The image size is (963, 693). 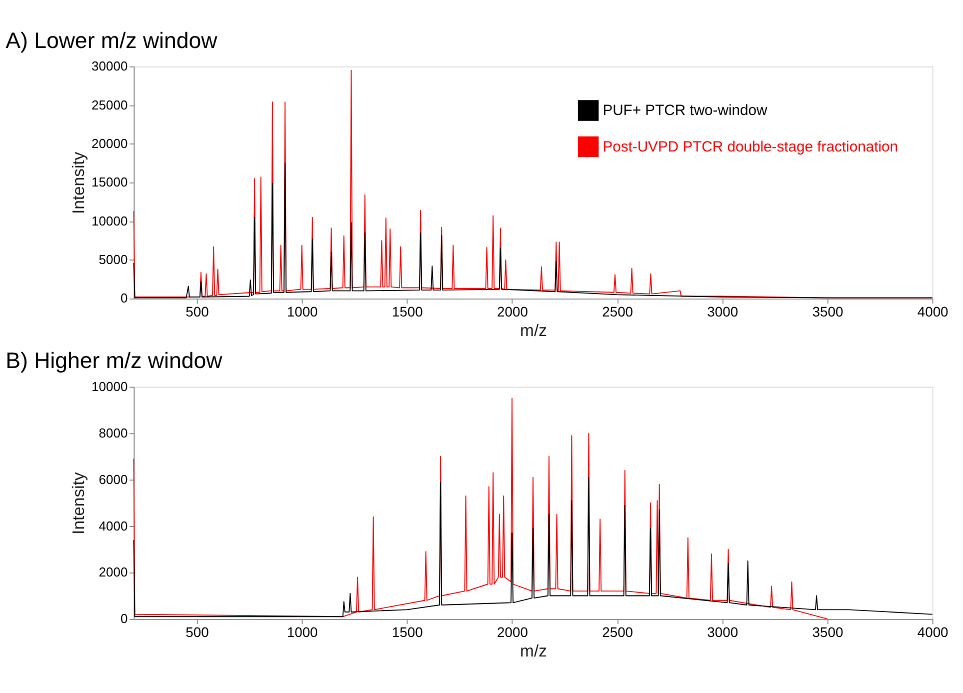 What do you see at coordinates (110, 66) in the screenshot?
I see `y-tick-label: 30000` at bounding box center [110, 66].